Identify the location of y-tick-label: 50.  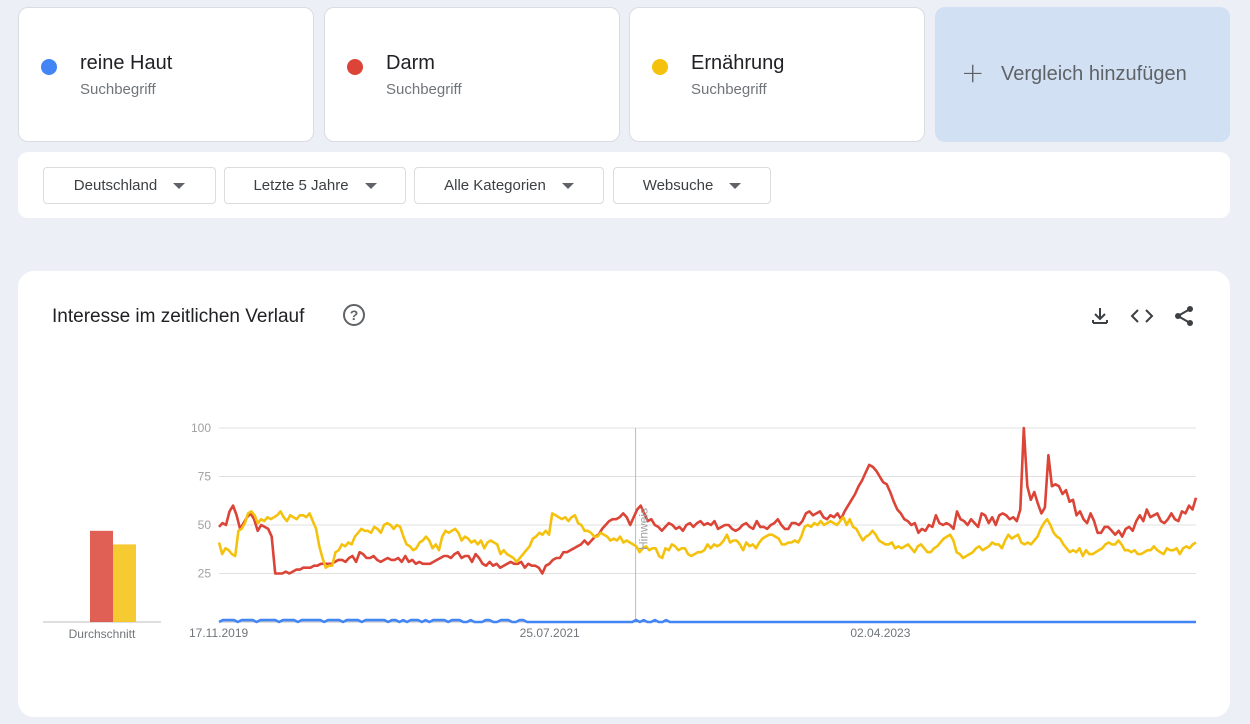
(205, 525).